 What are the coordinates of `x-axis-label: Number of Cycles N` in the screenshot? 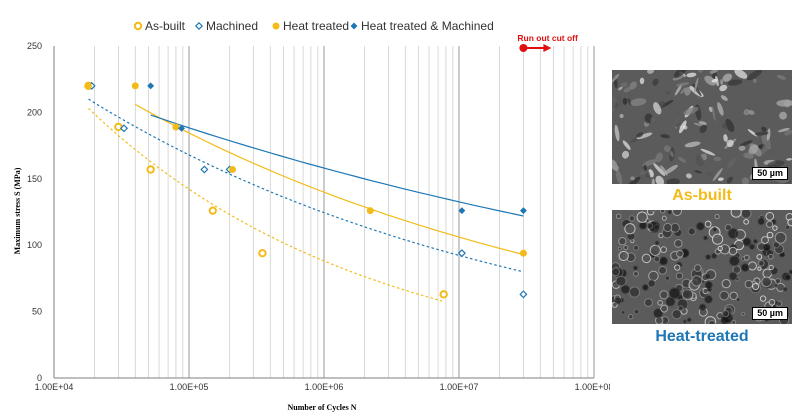 It's located at (322, 407).